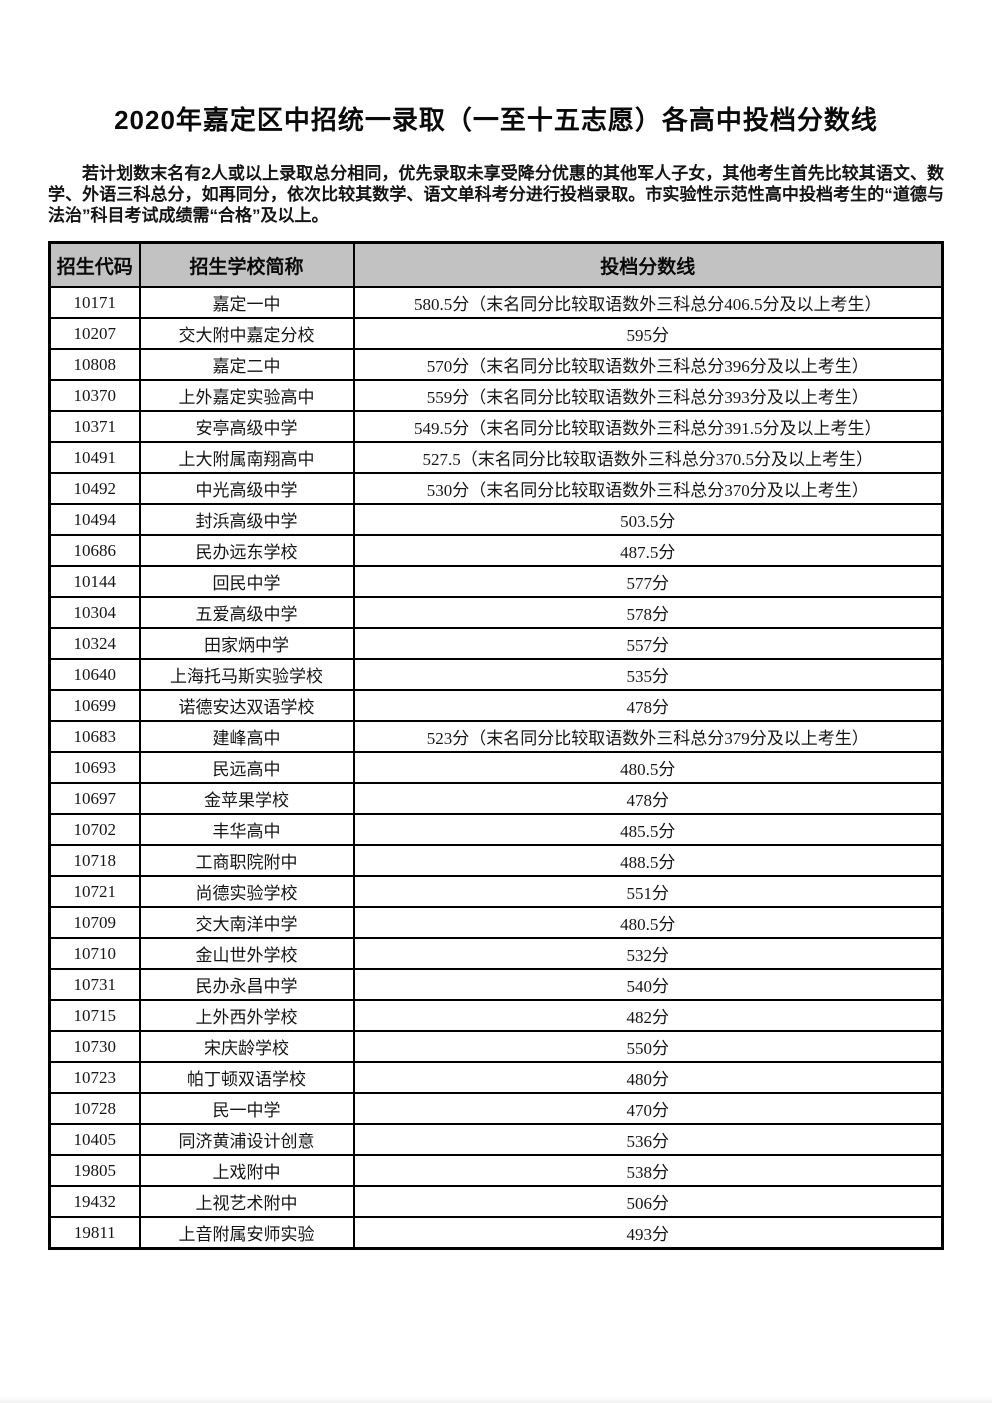 This screenshot has width=992, height=1403. I want to click on table-row: 10304 五爱高级中学 578分, so click(496, 612).